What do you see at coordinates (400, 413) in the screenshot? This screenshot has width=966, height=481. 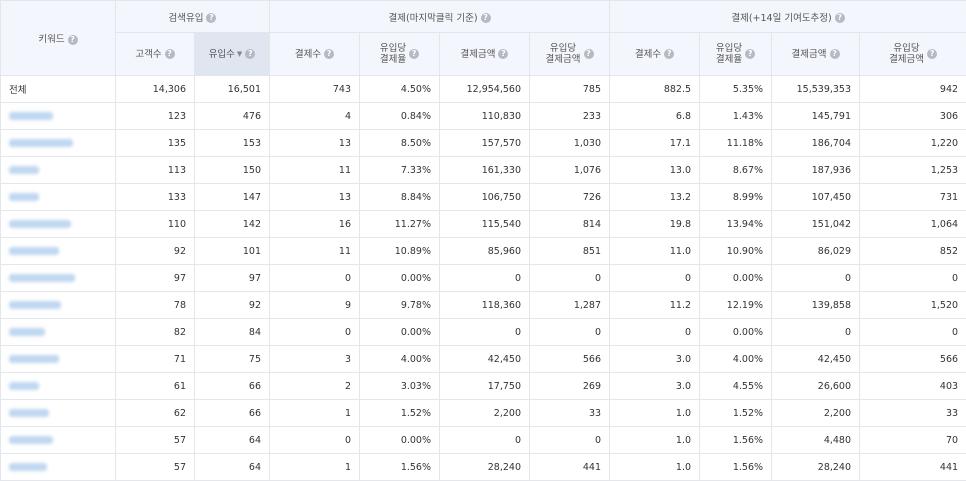 I see `value-cell: 1.52%` at bounding box center [400, 413].